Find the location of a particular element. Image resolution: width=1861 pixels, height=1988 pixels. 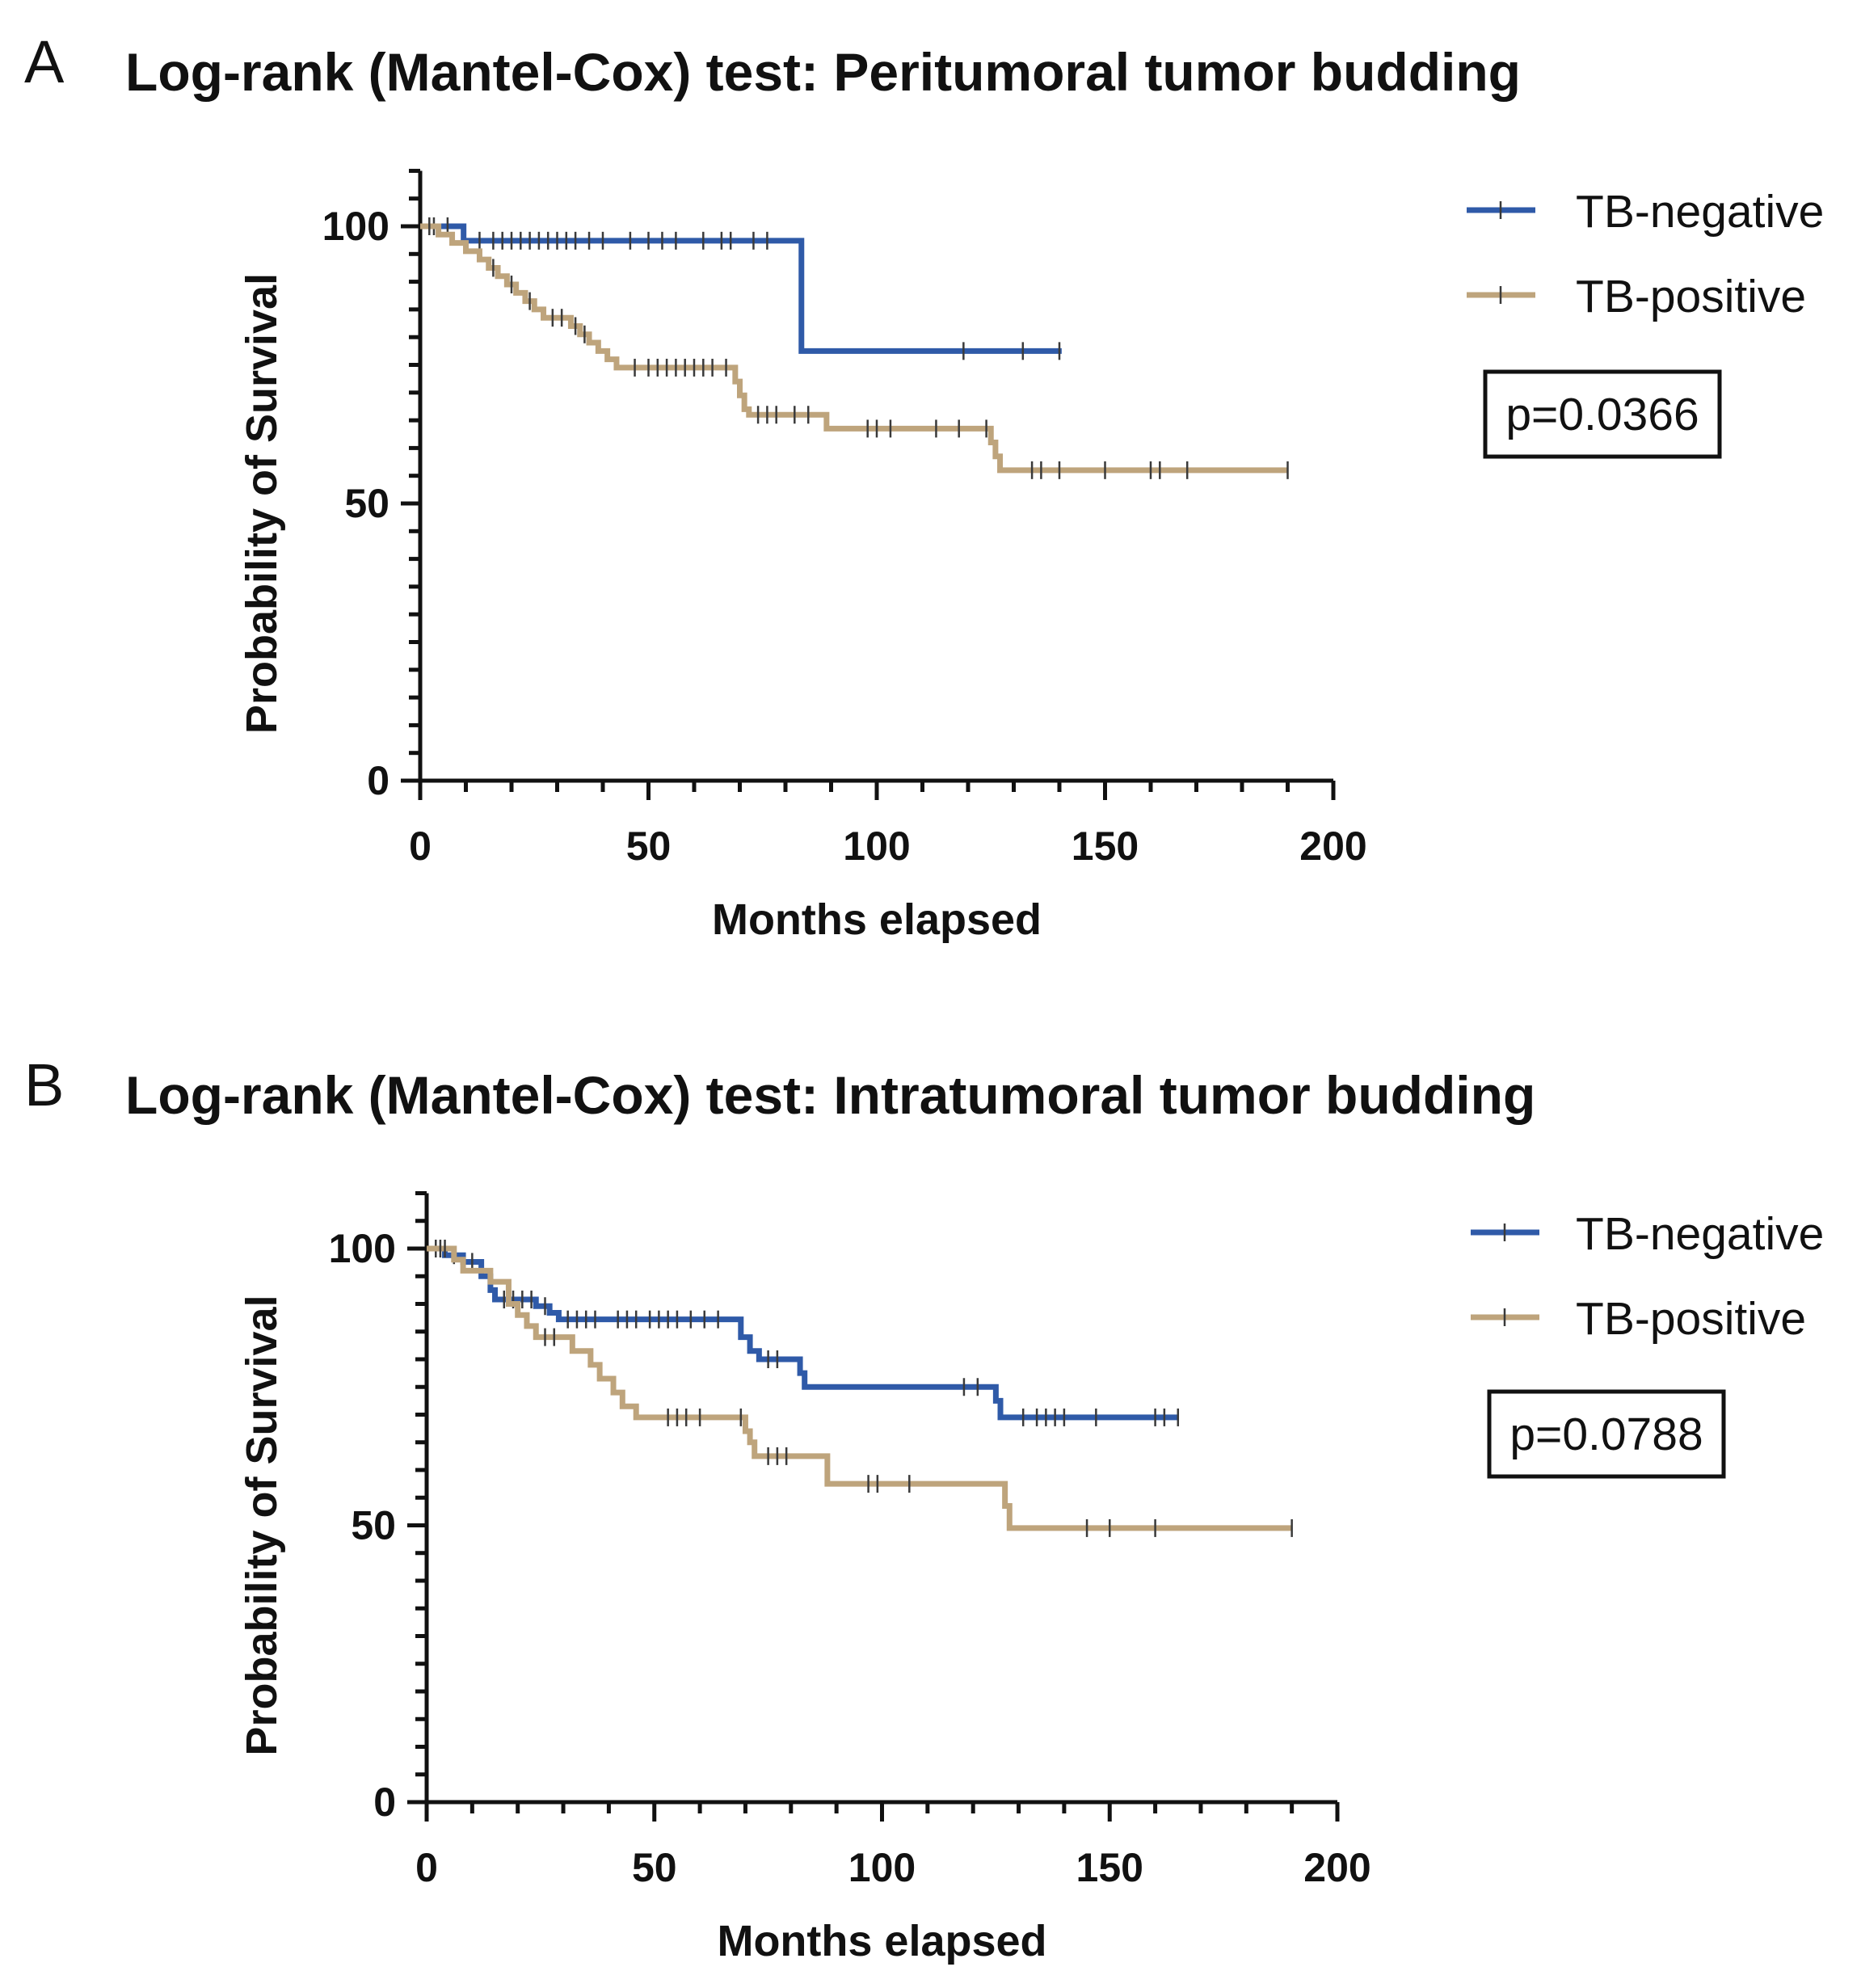

pvalue-box: p=0.0788 is located at coordinates (1606, 1434).